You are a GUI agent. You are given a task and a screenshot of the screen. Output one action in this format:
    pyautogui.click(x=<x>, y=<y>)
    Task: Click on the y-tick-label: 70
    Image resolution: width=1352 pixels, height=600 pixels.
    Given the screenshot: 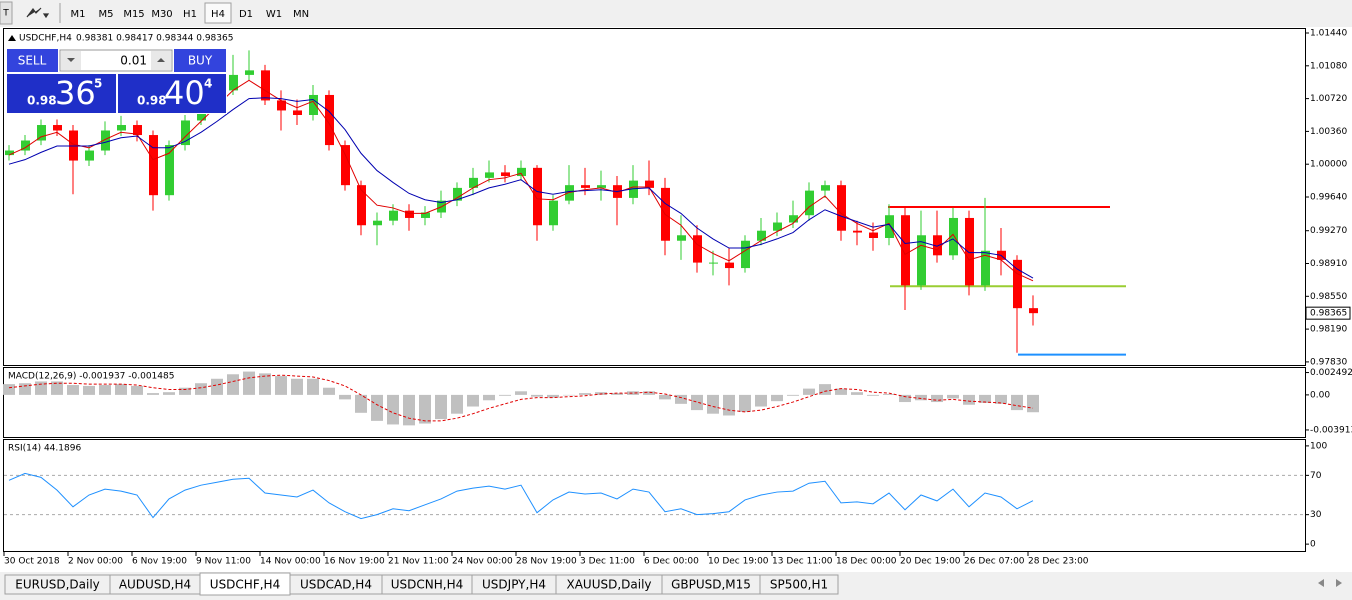 What is the action you would take?
    pyautogui.click(x=1316, y=476)
    